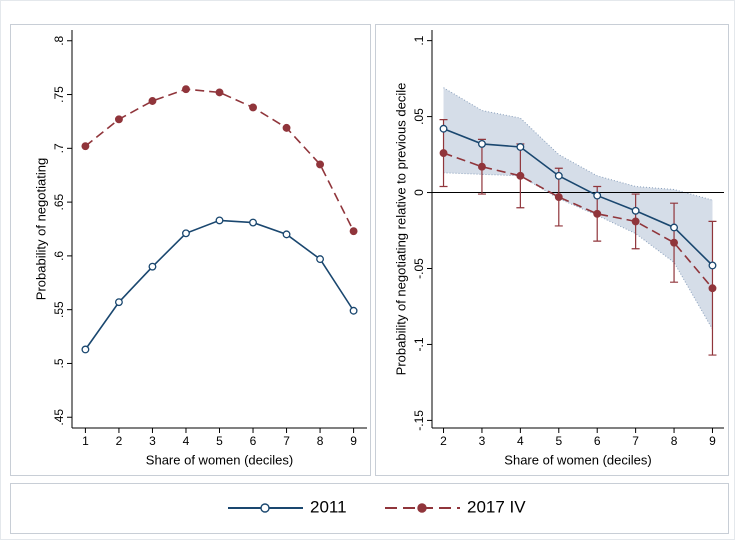 The height and width of the screenshot is (540, 735). I want to click on ci-upper-edge, so click(578, 144).